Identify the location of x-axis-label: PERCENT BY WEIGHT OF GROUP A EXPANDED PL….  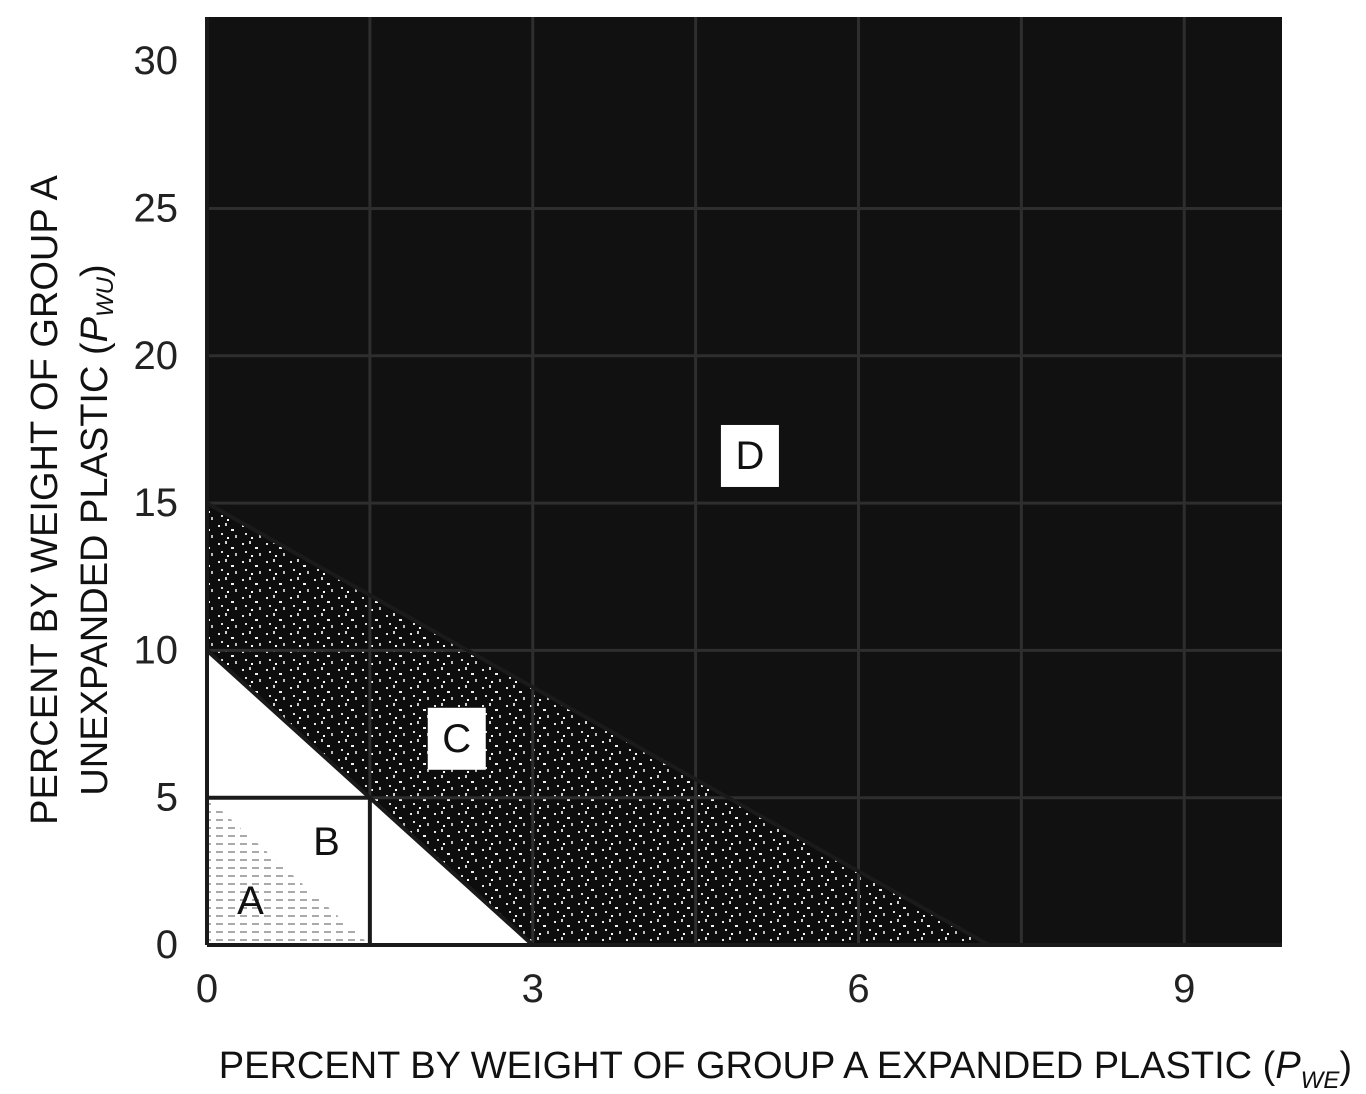
(785, 1069).